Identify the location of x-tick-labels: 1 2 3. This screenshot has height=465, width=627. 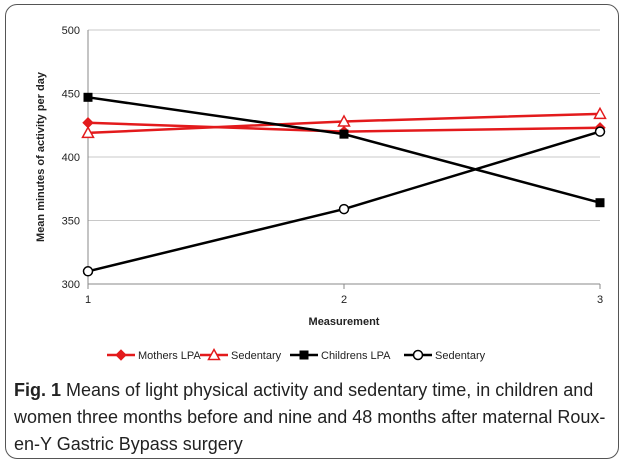
(344, 300).